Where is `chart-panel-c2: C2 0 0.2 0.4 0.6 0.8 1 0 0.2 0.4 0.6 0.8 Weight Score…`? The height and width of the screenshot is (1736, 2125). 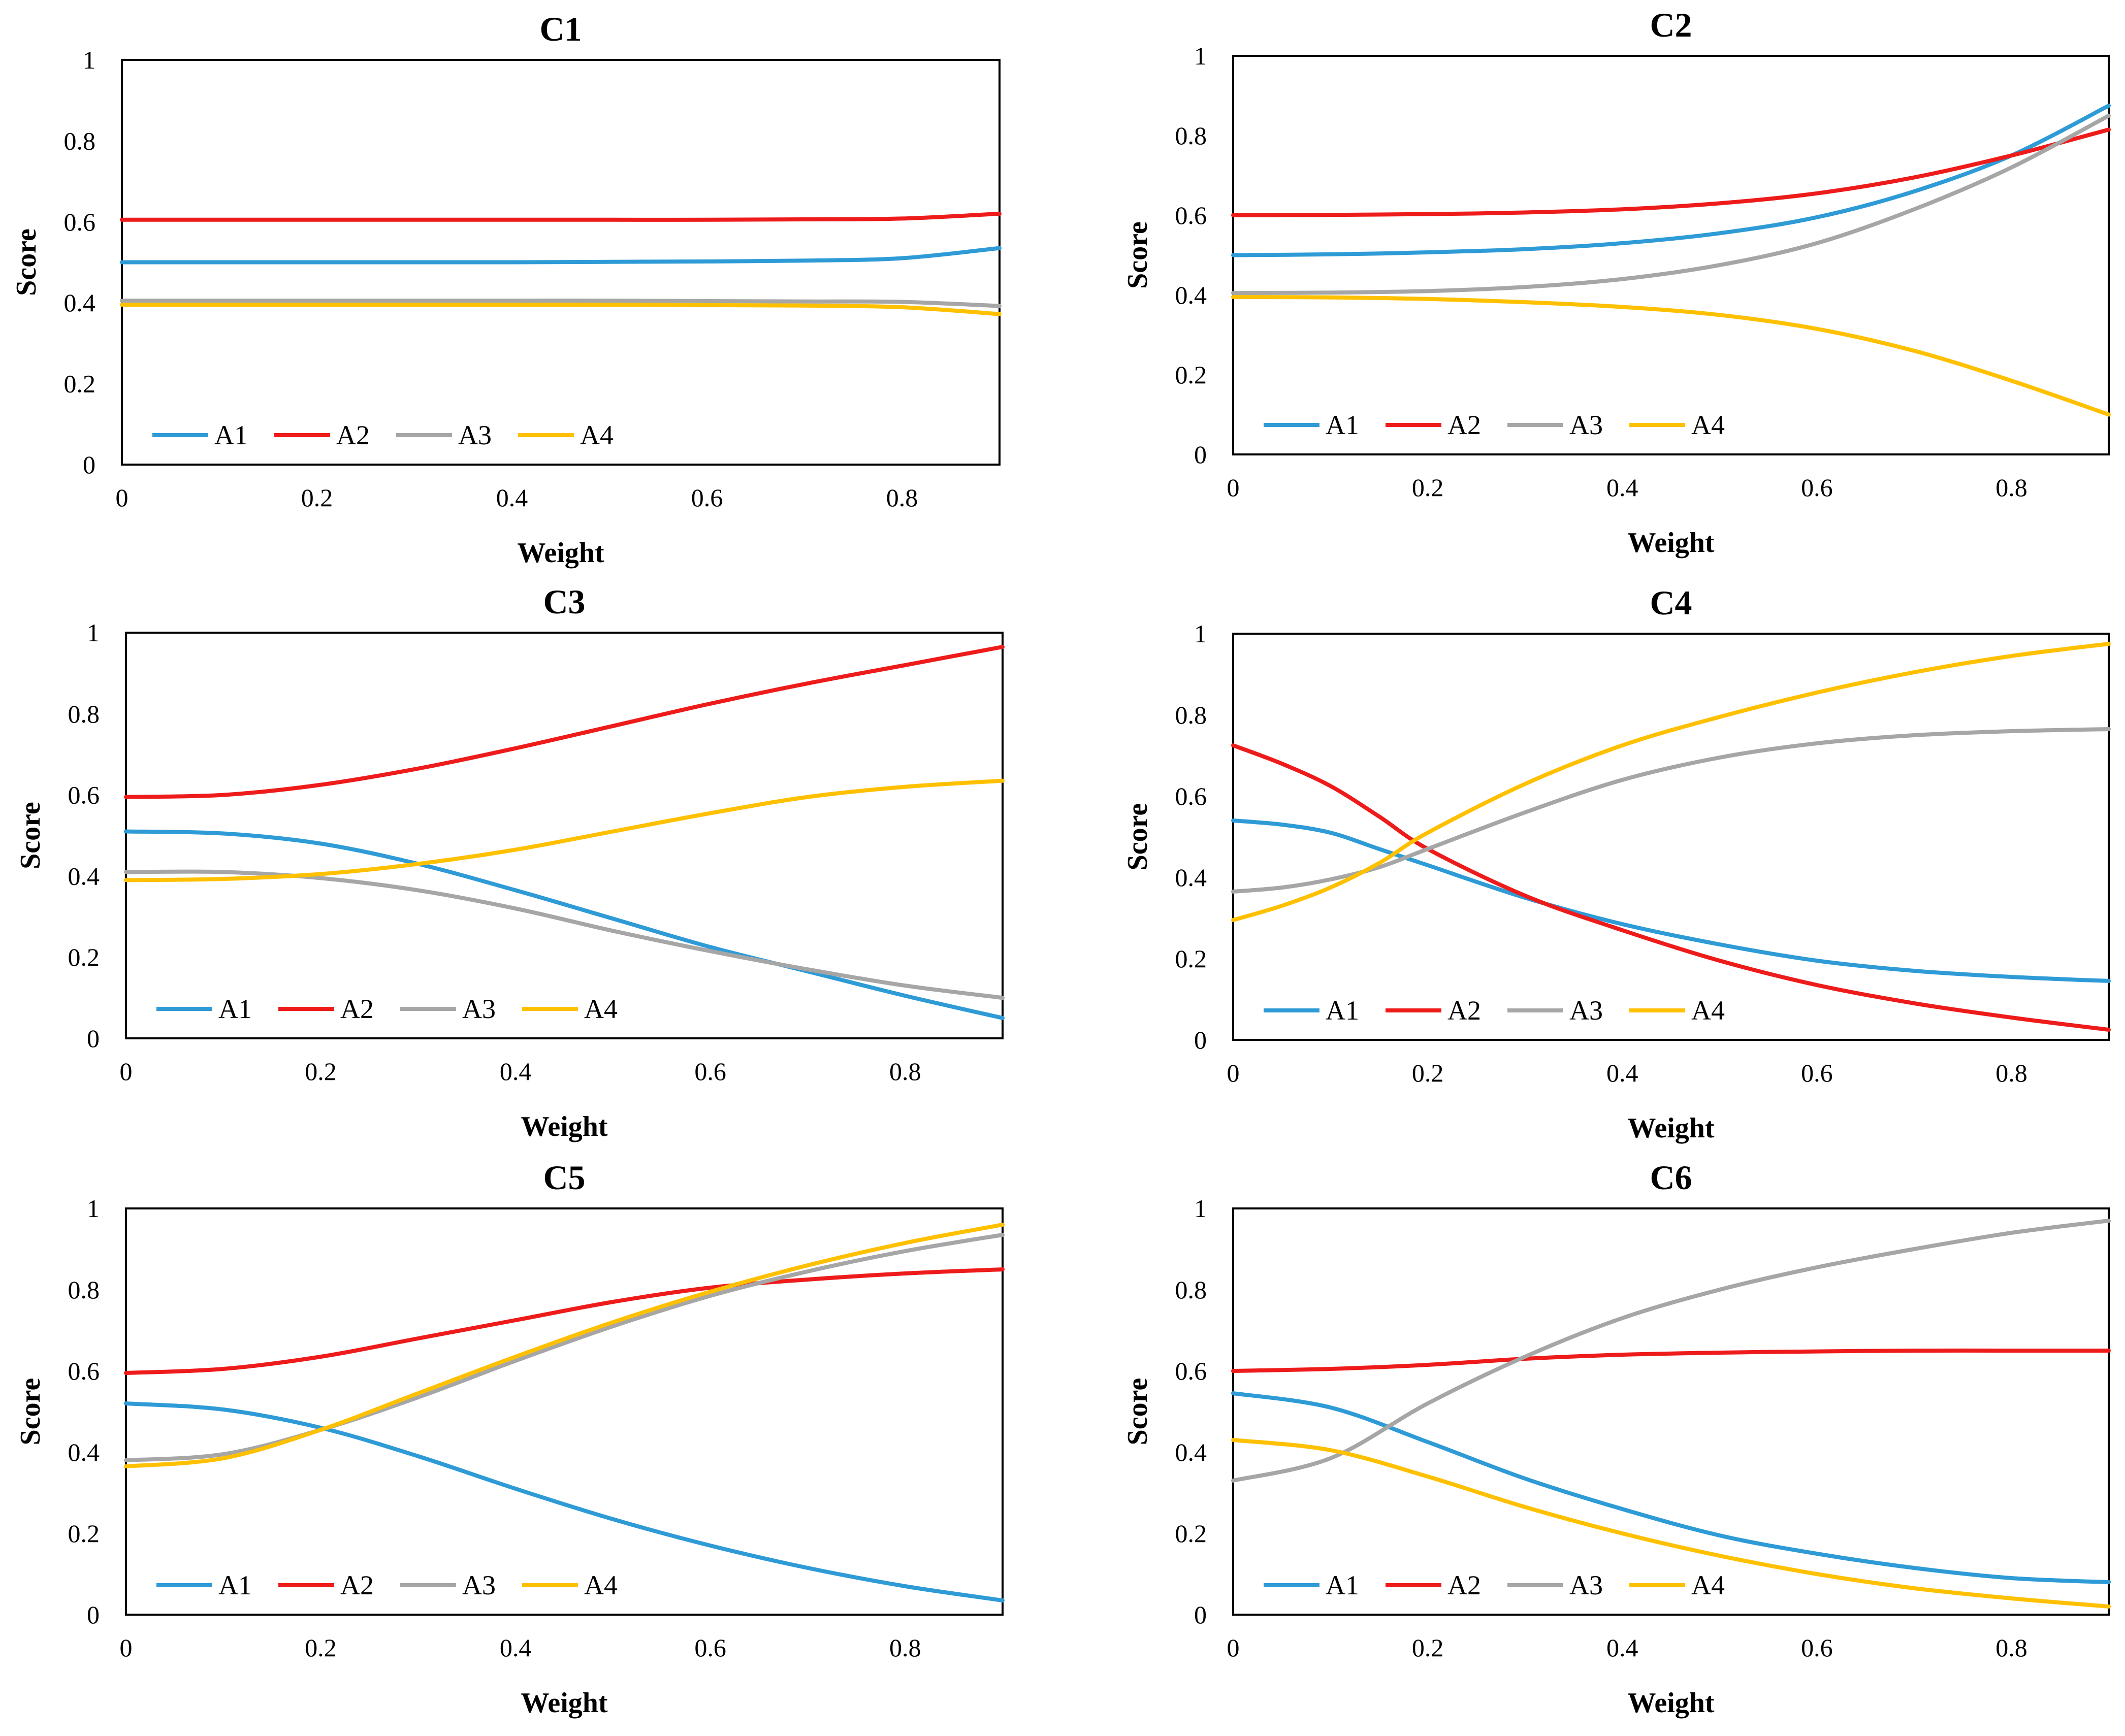 chart-panel-c2: C2 0 0.2 0.4 0.6 0.8 1 0 0.2 0.4 0.6 0.8 Weight Score… is located at coordinates (1617, 282).